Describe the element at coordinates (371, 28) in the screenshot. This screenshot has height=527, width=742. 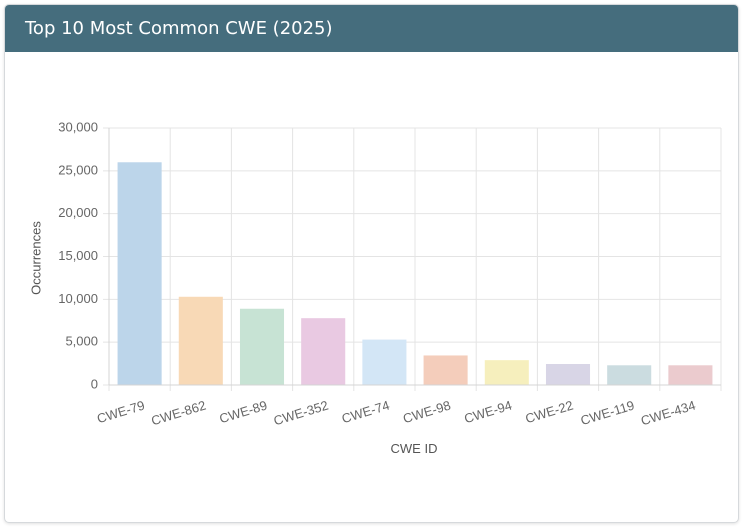
I see `card-header: Top 10 Most Common CWE (2025)` at that location.